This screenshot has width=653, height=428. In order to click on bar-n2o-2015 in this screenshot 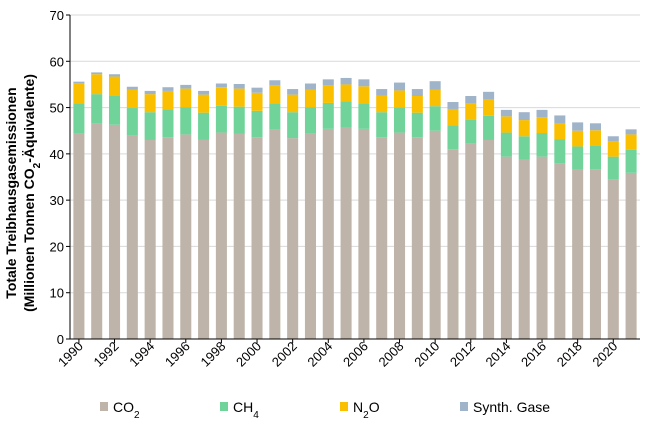, I will do `click(524, 128)`.